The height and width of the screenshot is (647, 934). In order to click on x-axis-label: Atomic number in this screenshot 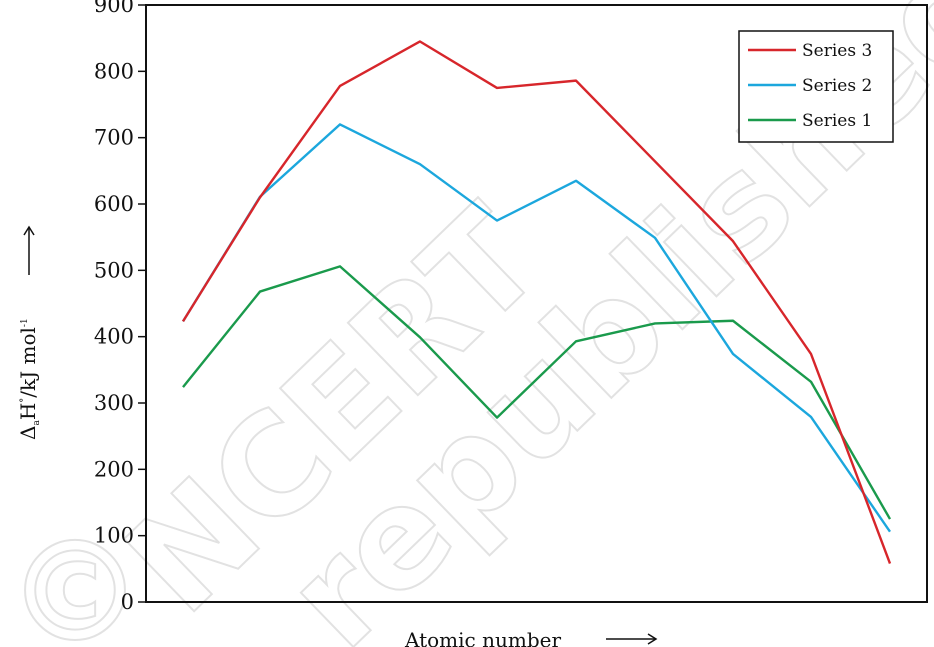, I will do `click(482, 637)`.